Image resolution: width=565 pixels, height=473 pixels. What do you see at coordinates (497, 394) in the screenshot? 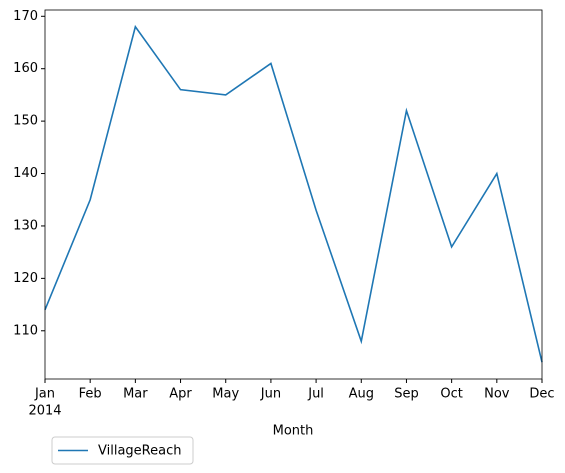
I see `x-tick-label: Nov` at bounding box center [497, 394].